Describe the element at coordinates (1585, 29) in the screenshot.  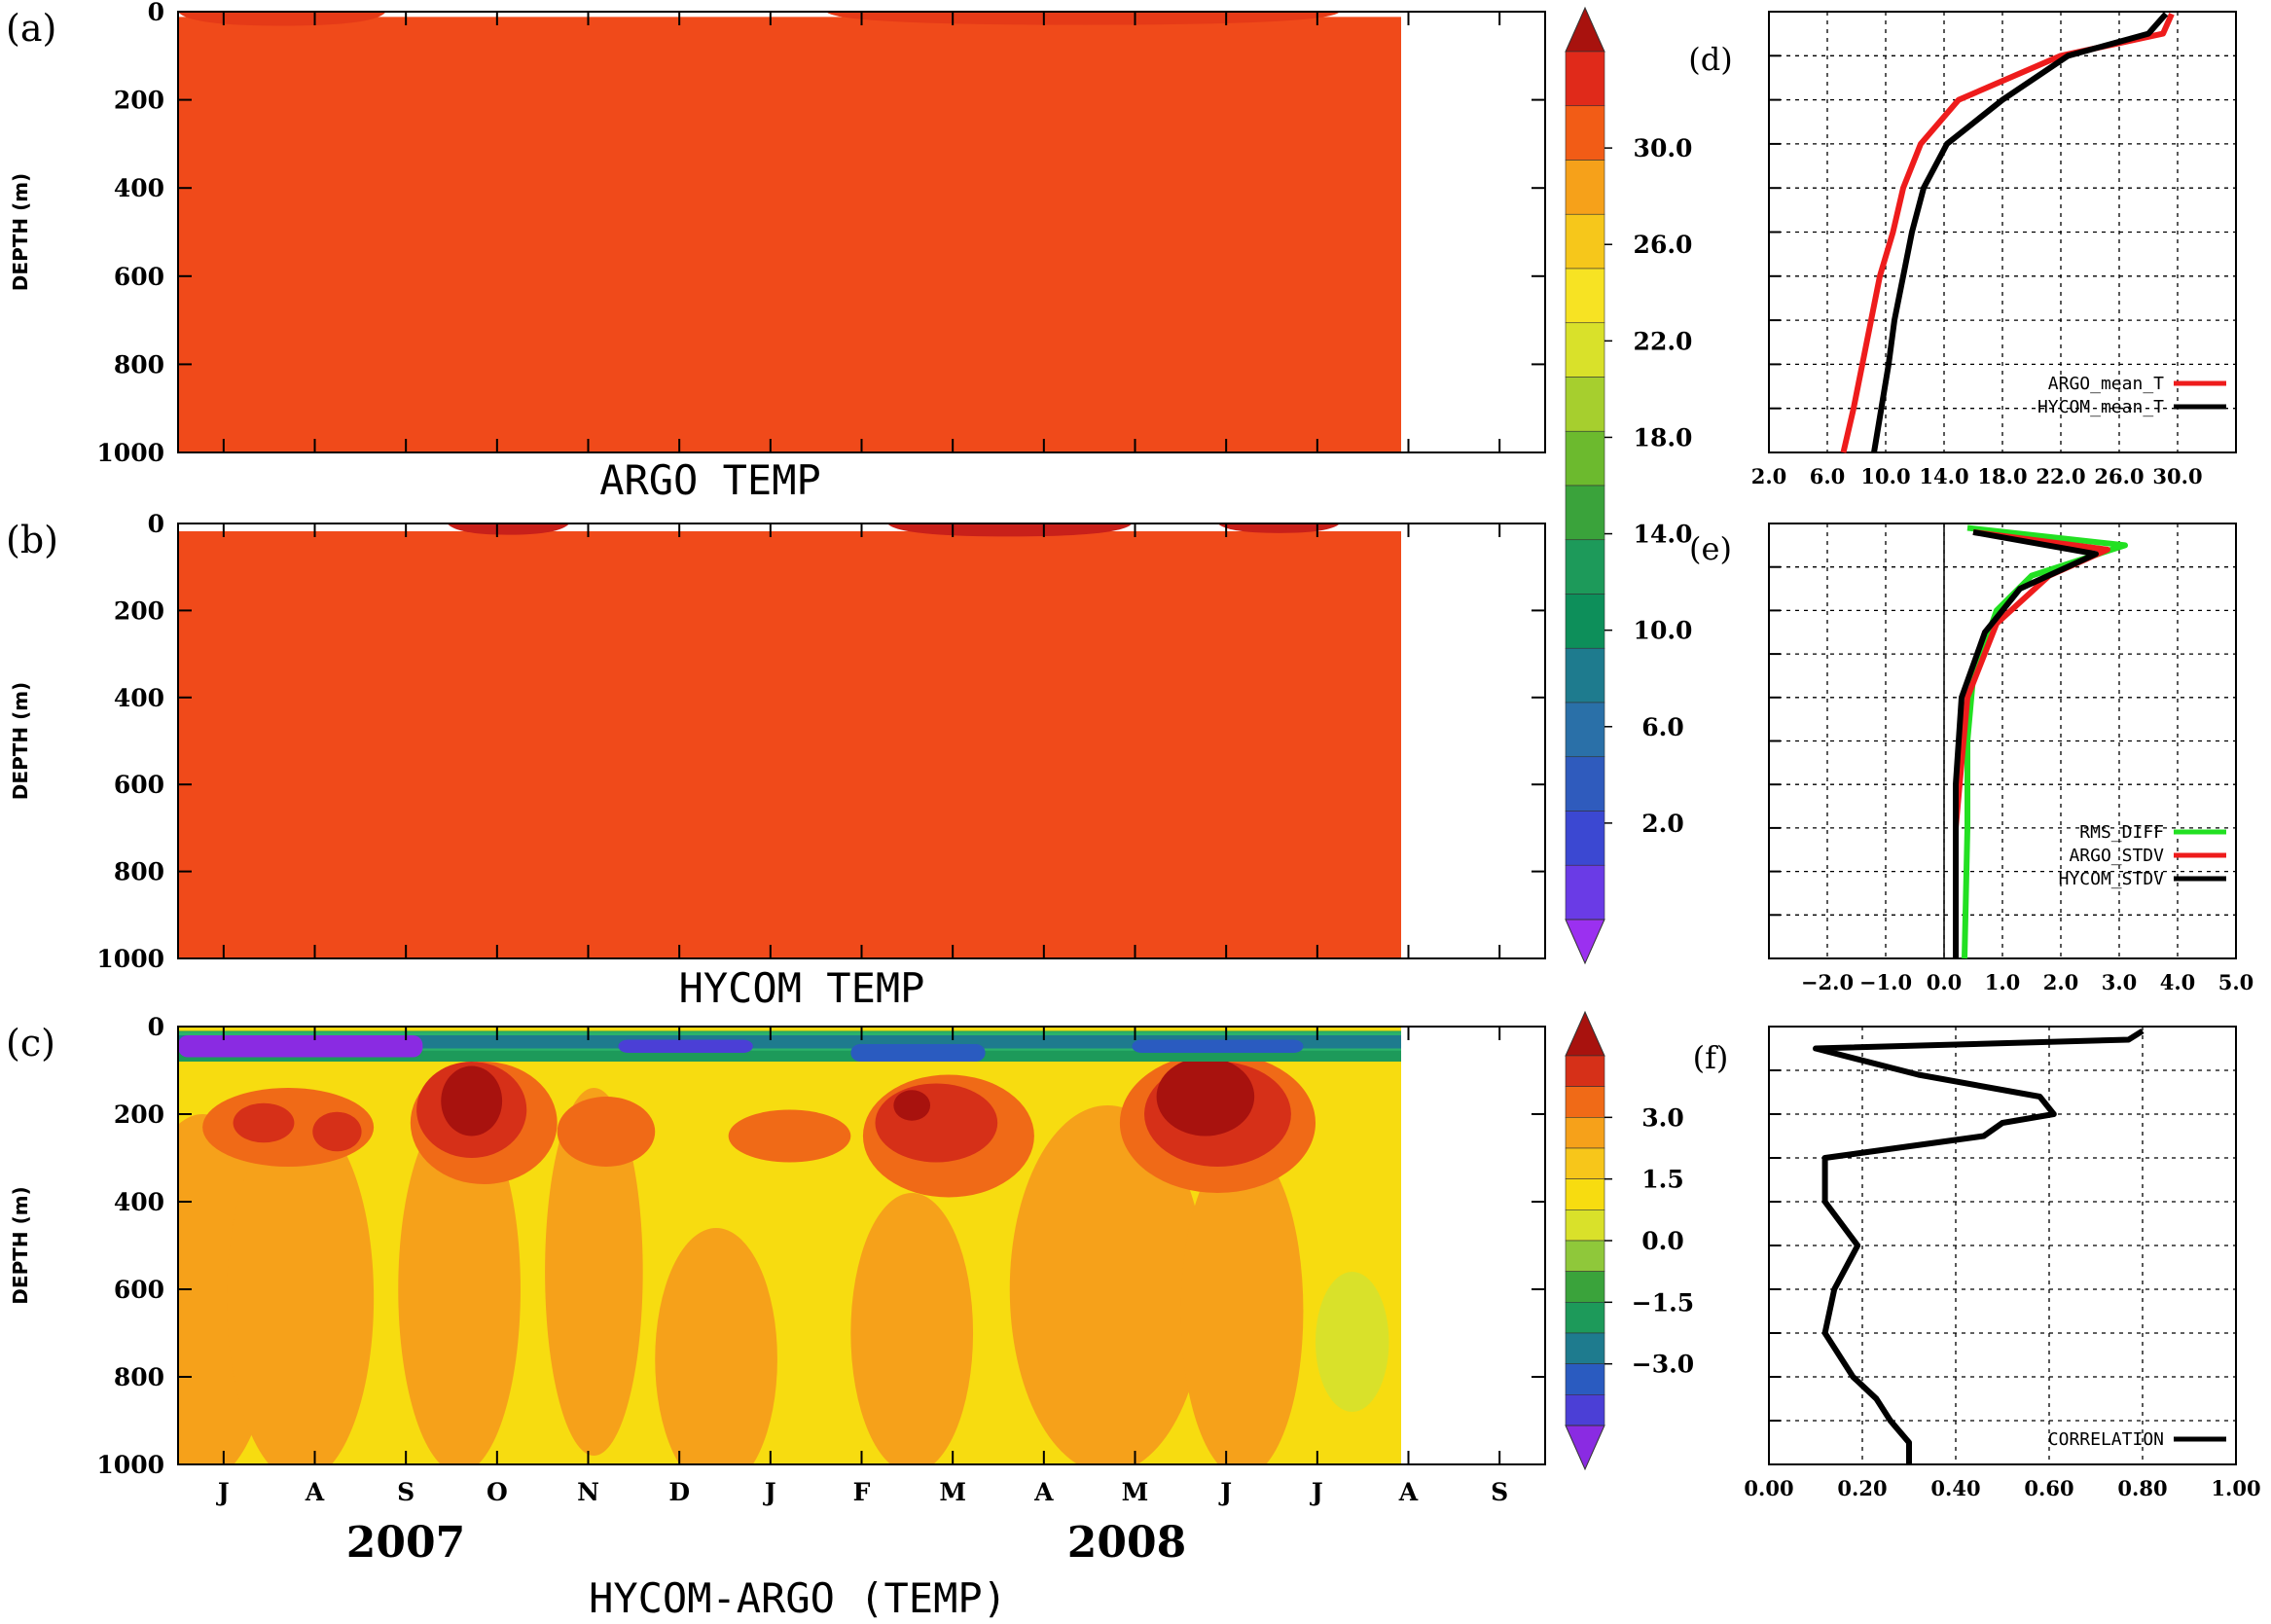
I see `colorbar-top-arrow` at that location.